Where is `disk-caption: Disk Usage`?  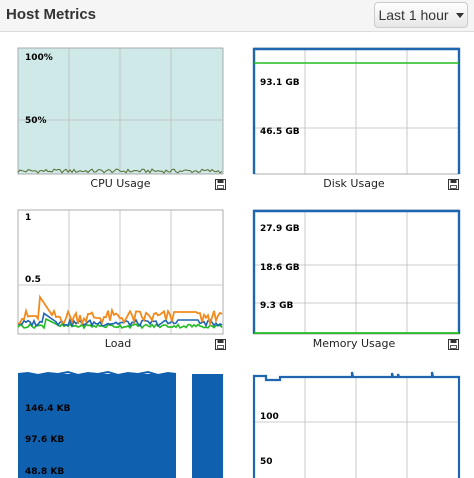 disk-caption: Disk Usage is located at coordinates (354, 183).